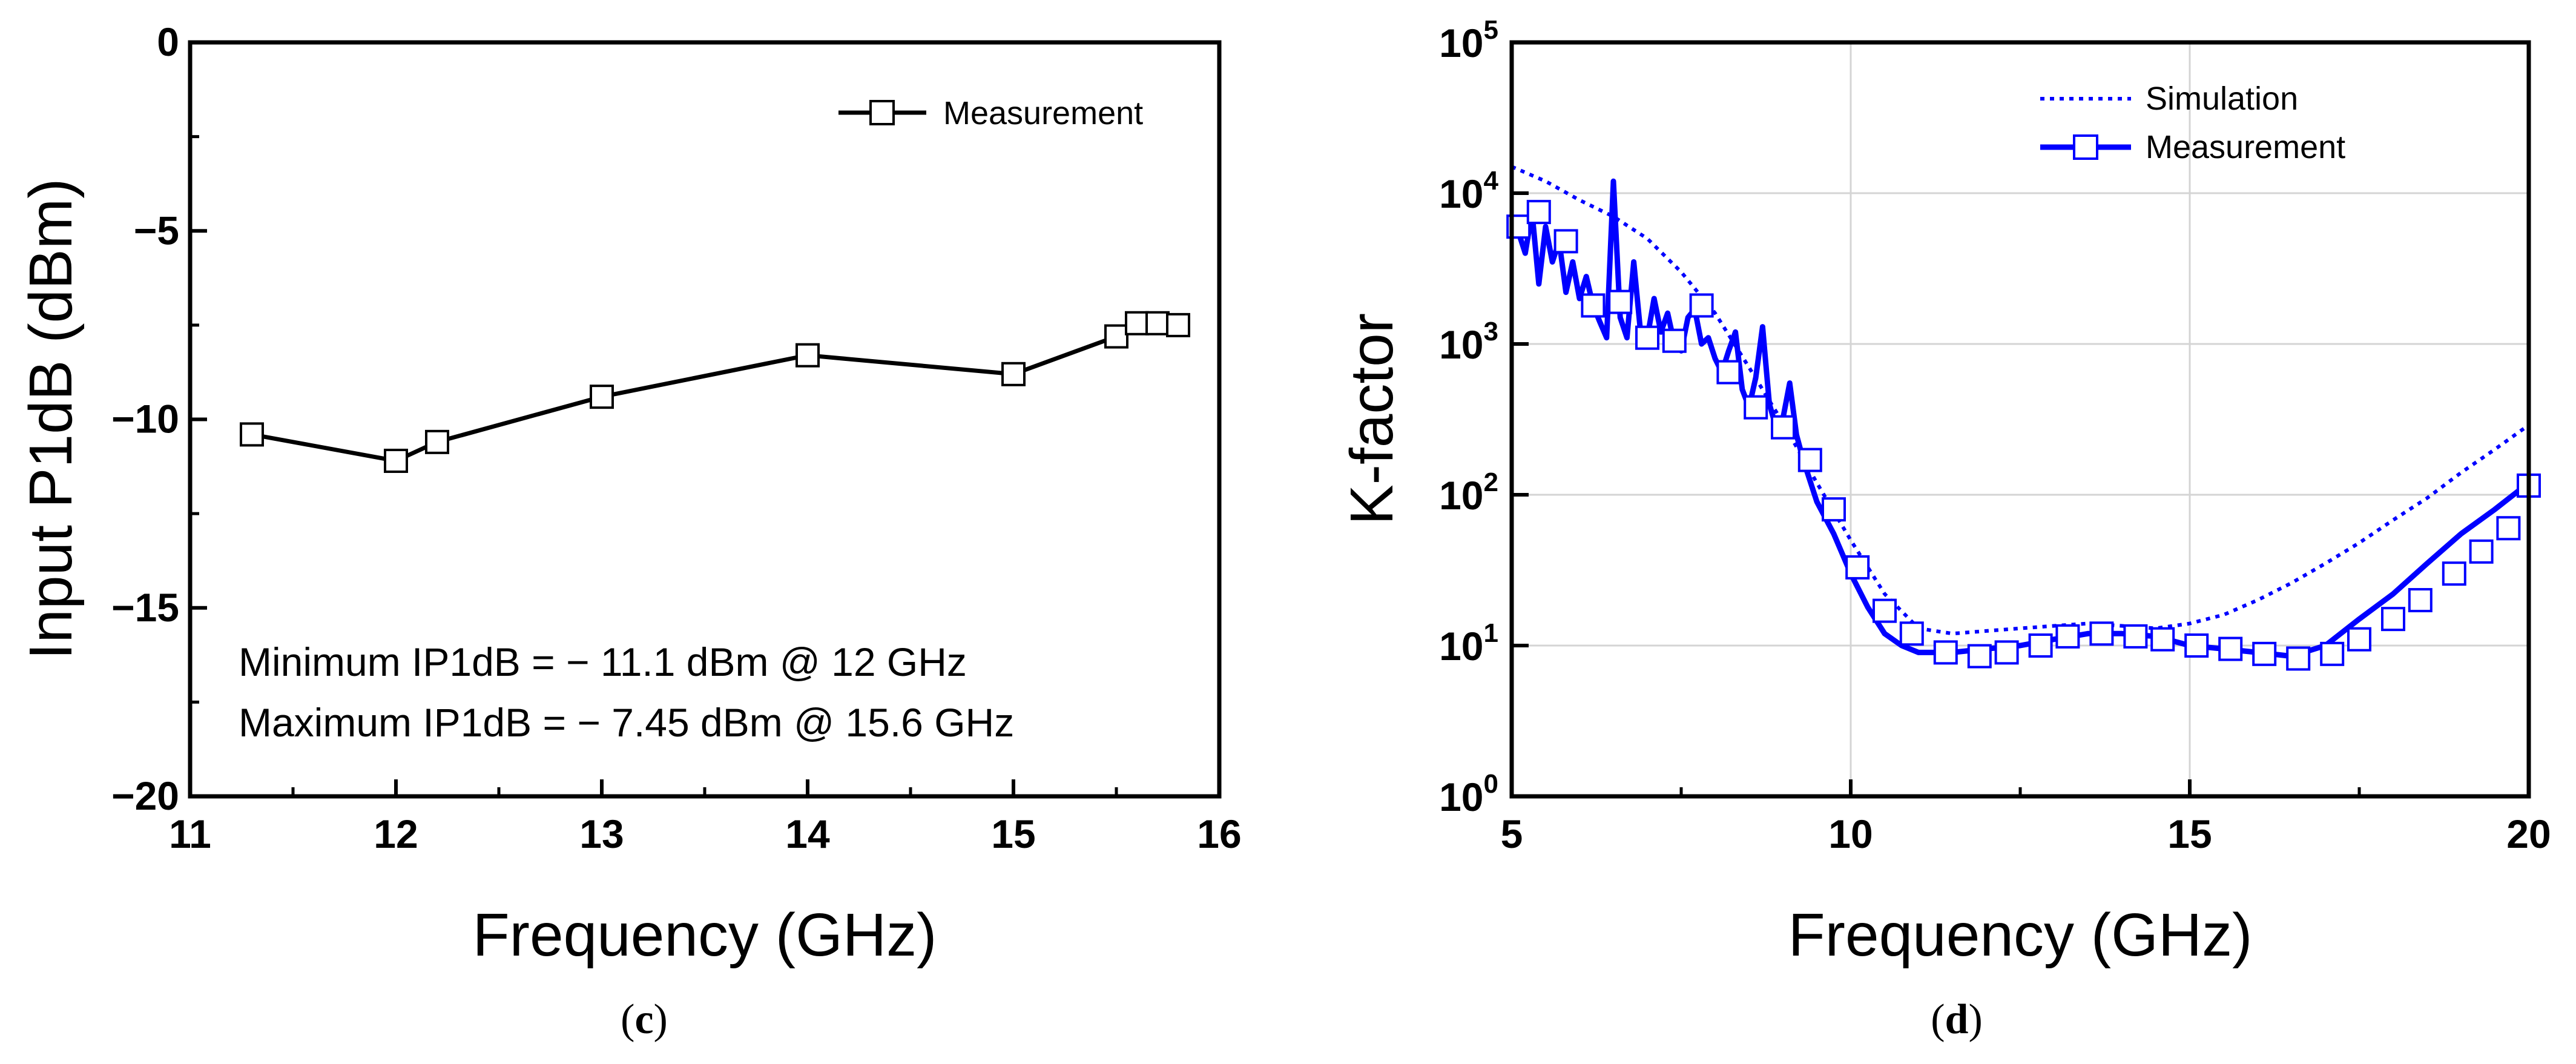  I want to click on panel-c-caption-letter: c, so click(643, 1019).